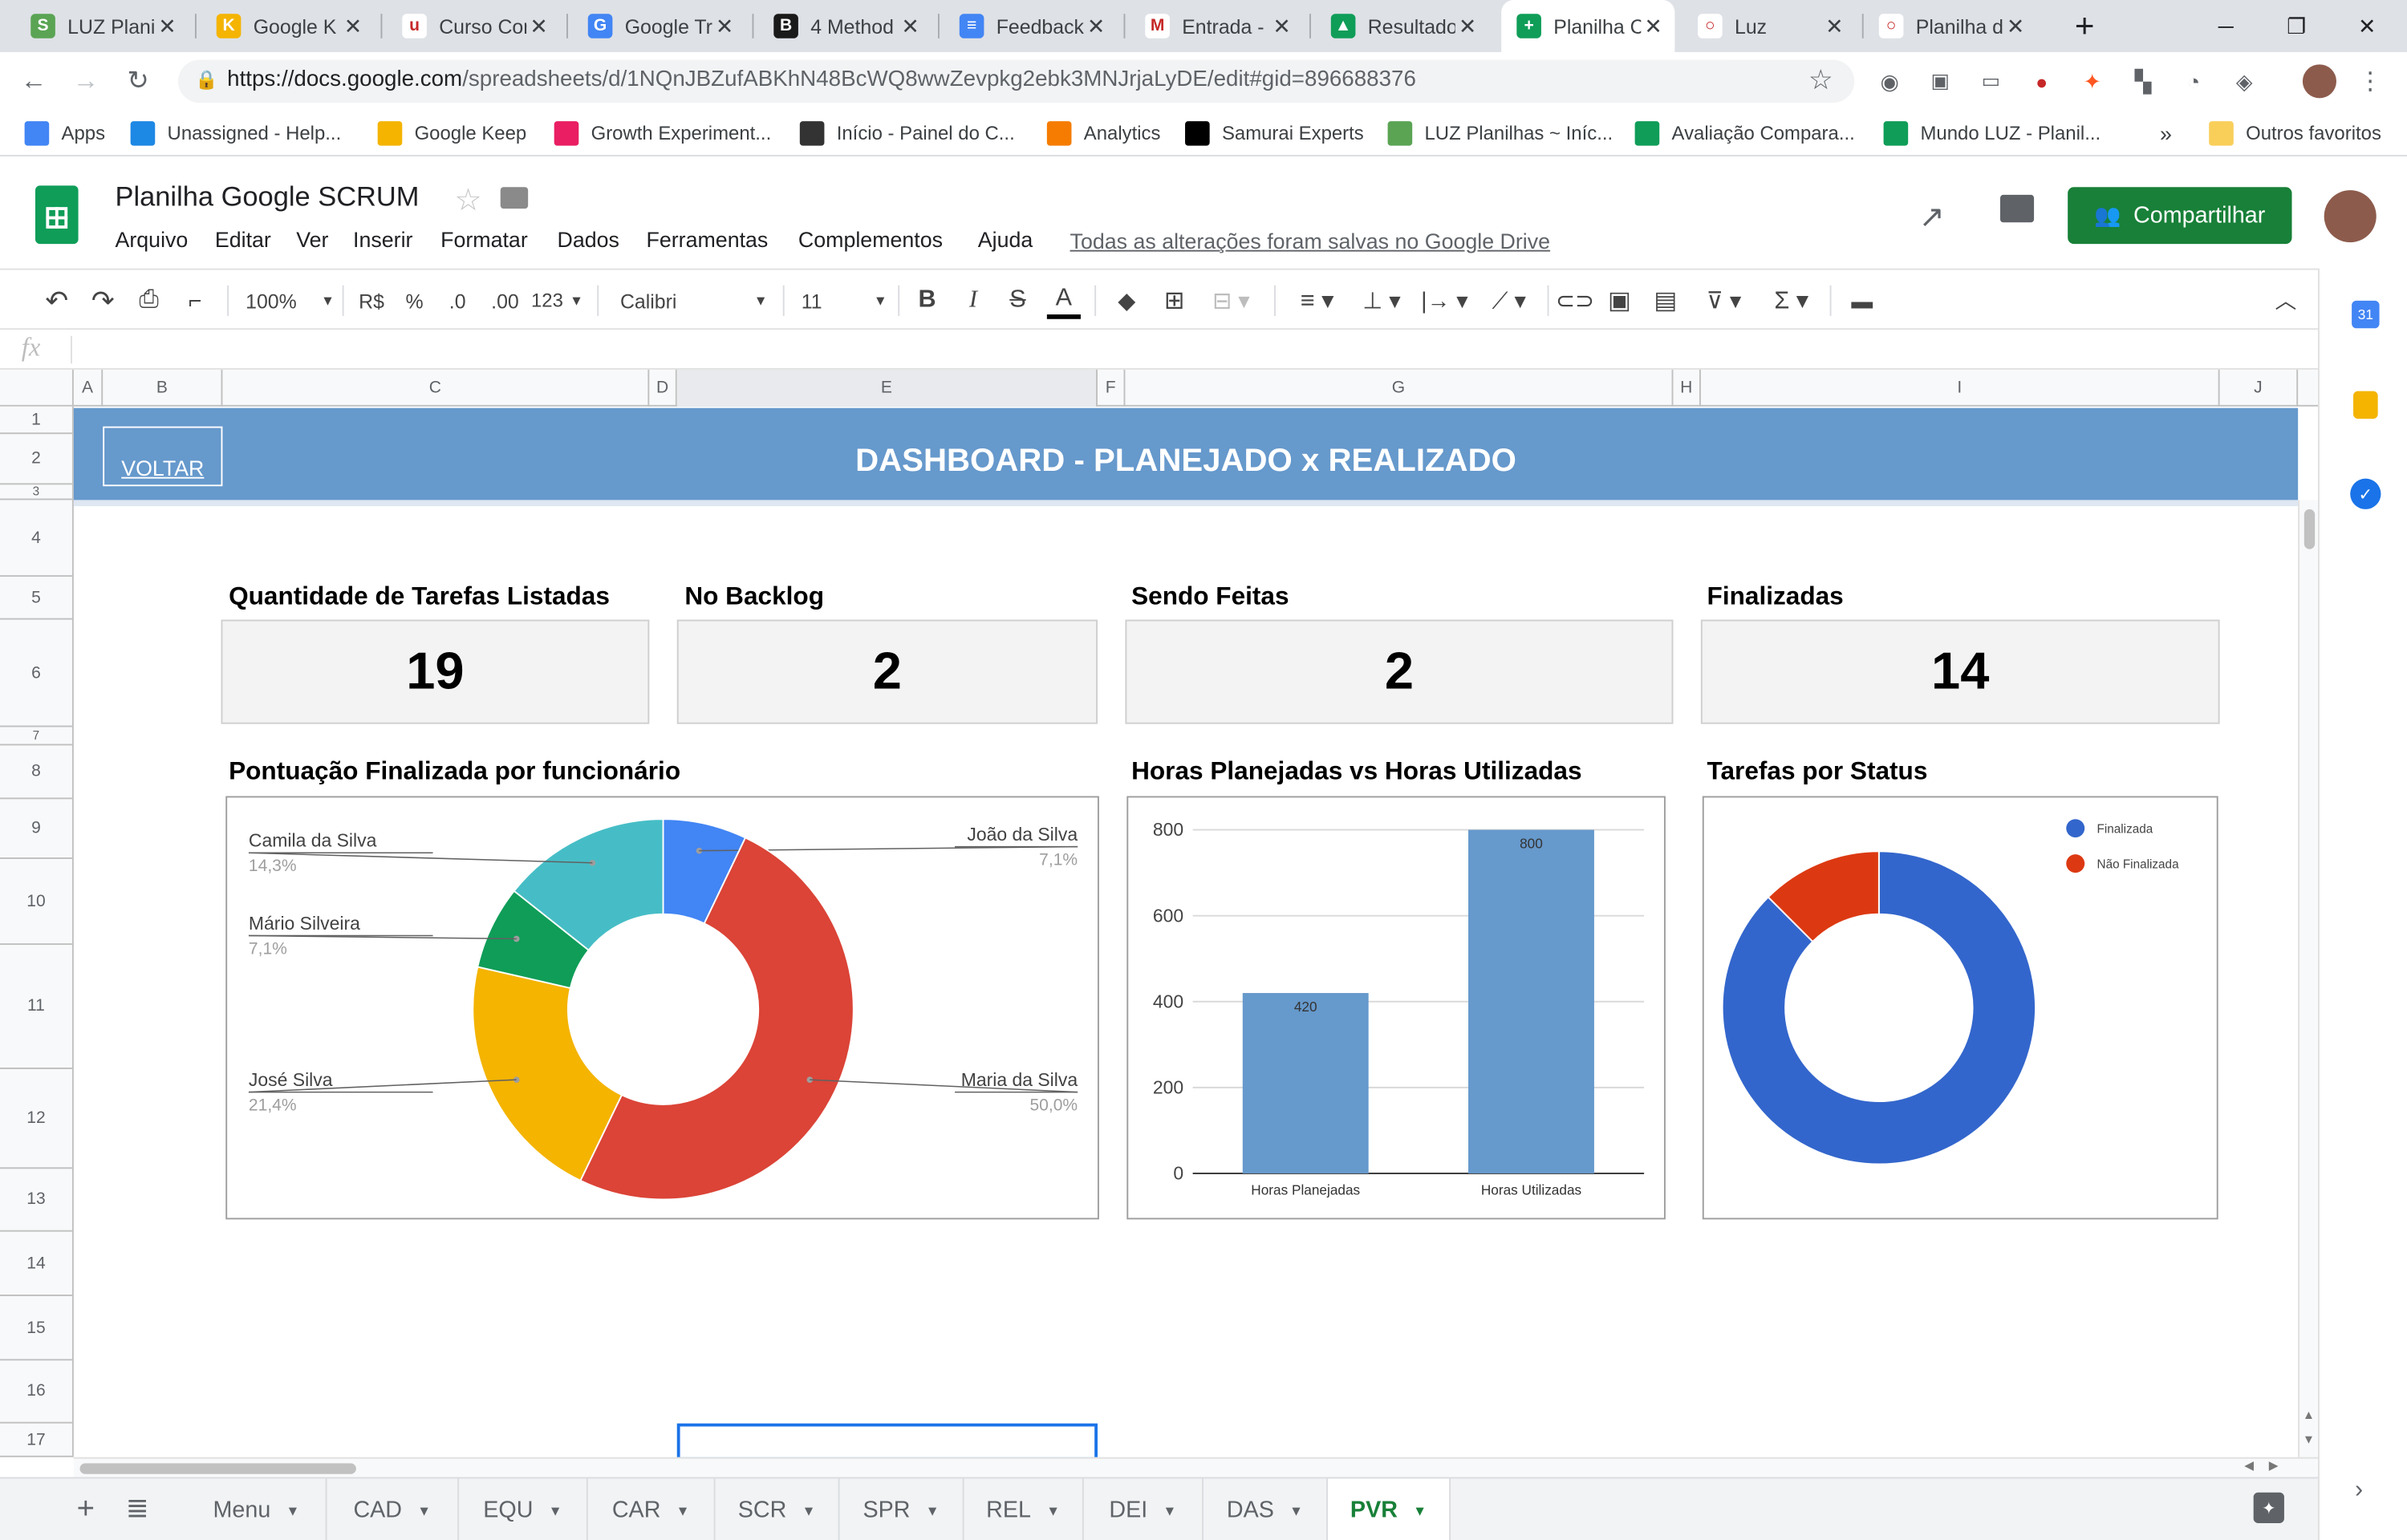 The width and height of the screenshot is (2407, 1540). What do you see at coordinates (36, 1200) in the screenshot?
I see `row-header: 13` at bounding box center [36, 1200].